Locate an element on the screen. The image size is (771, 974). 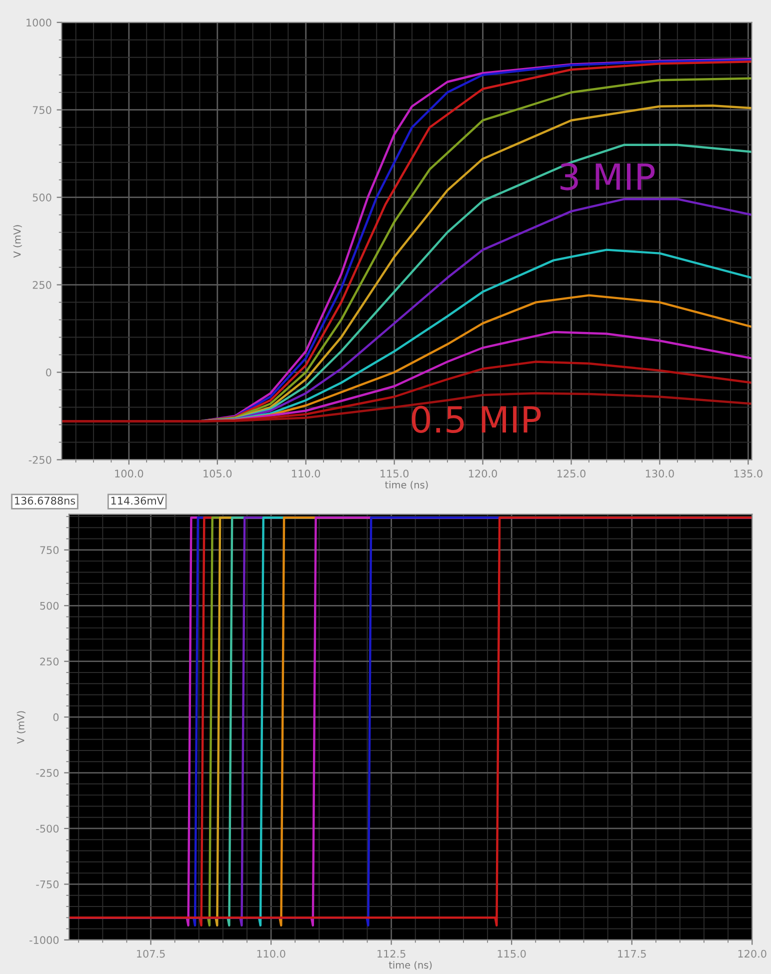
annotation: 3 MIP is located at coordinates (607, 176).